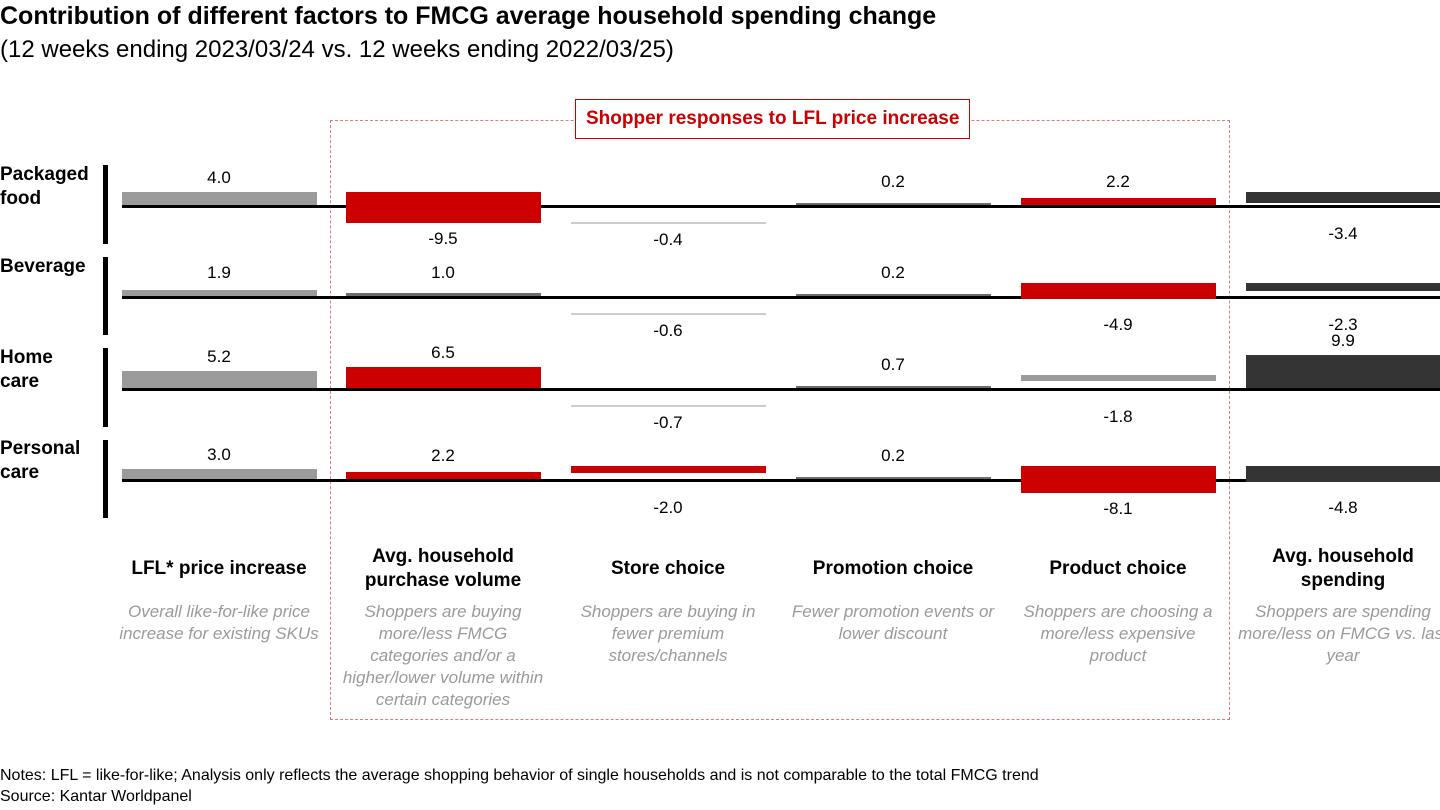 This screenshot has width=1440, height=810. What do you see at coordinates (668, 331) in the screenshot?
I see `data-label: -0.6` at bounding box center [668, 331].